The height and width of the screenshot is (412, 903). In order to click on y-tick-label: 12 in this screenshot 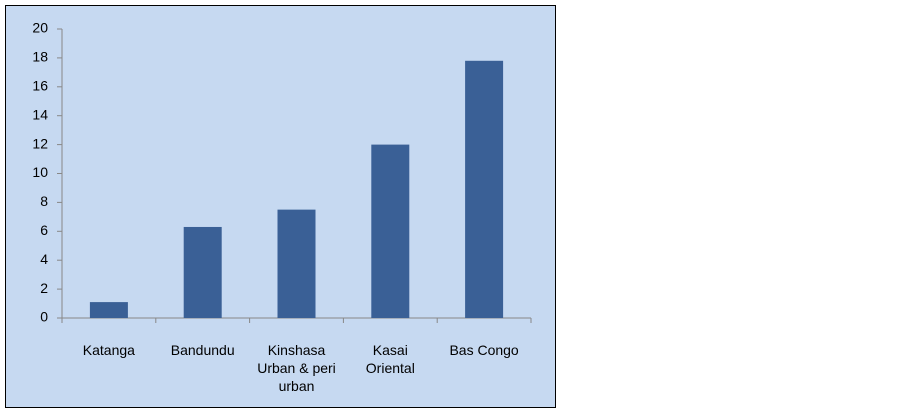, I will do `click(40, 143)`.